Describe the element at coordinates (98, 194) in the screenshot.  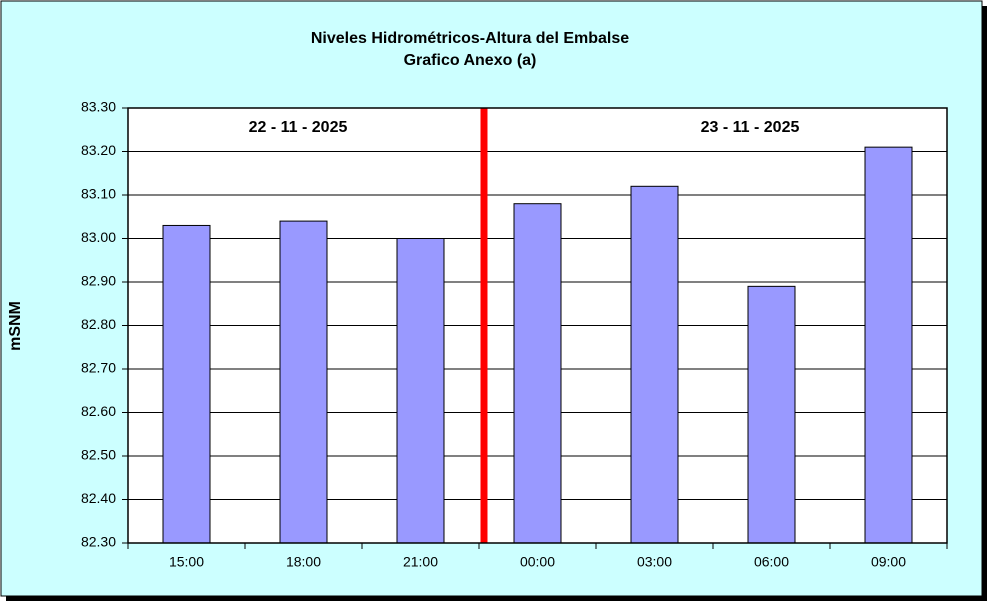
I see `y-tick-label: 83.10` at that location.